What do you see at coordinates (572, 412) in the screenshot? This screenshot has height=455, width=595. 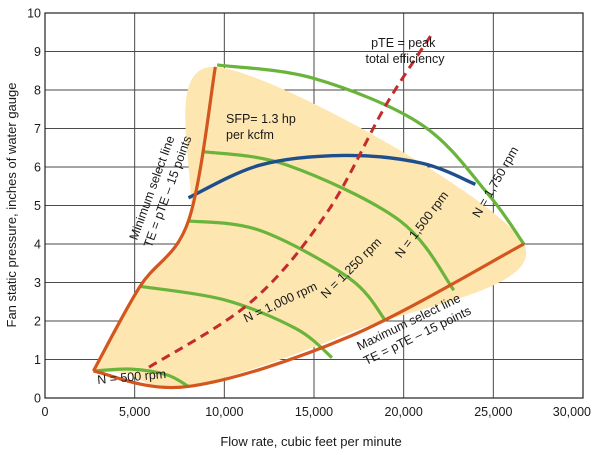 I see `x-tick-label: 30,000` at bounding box center [572, 412].